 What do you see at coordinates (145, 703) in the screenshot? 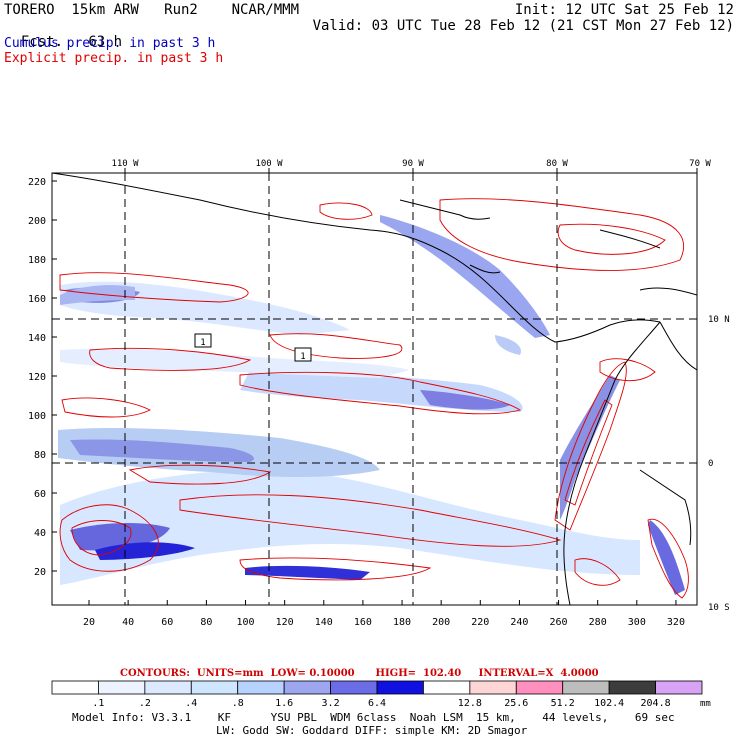
I see `colorbar-label: .2` at bounding box center [145, 703].